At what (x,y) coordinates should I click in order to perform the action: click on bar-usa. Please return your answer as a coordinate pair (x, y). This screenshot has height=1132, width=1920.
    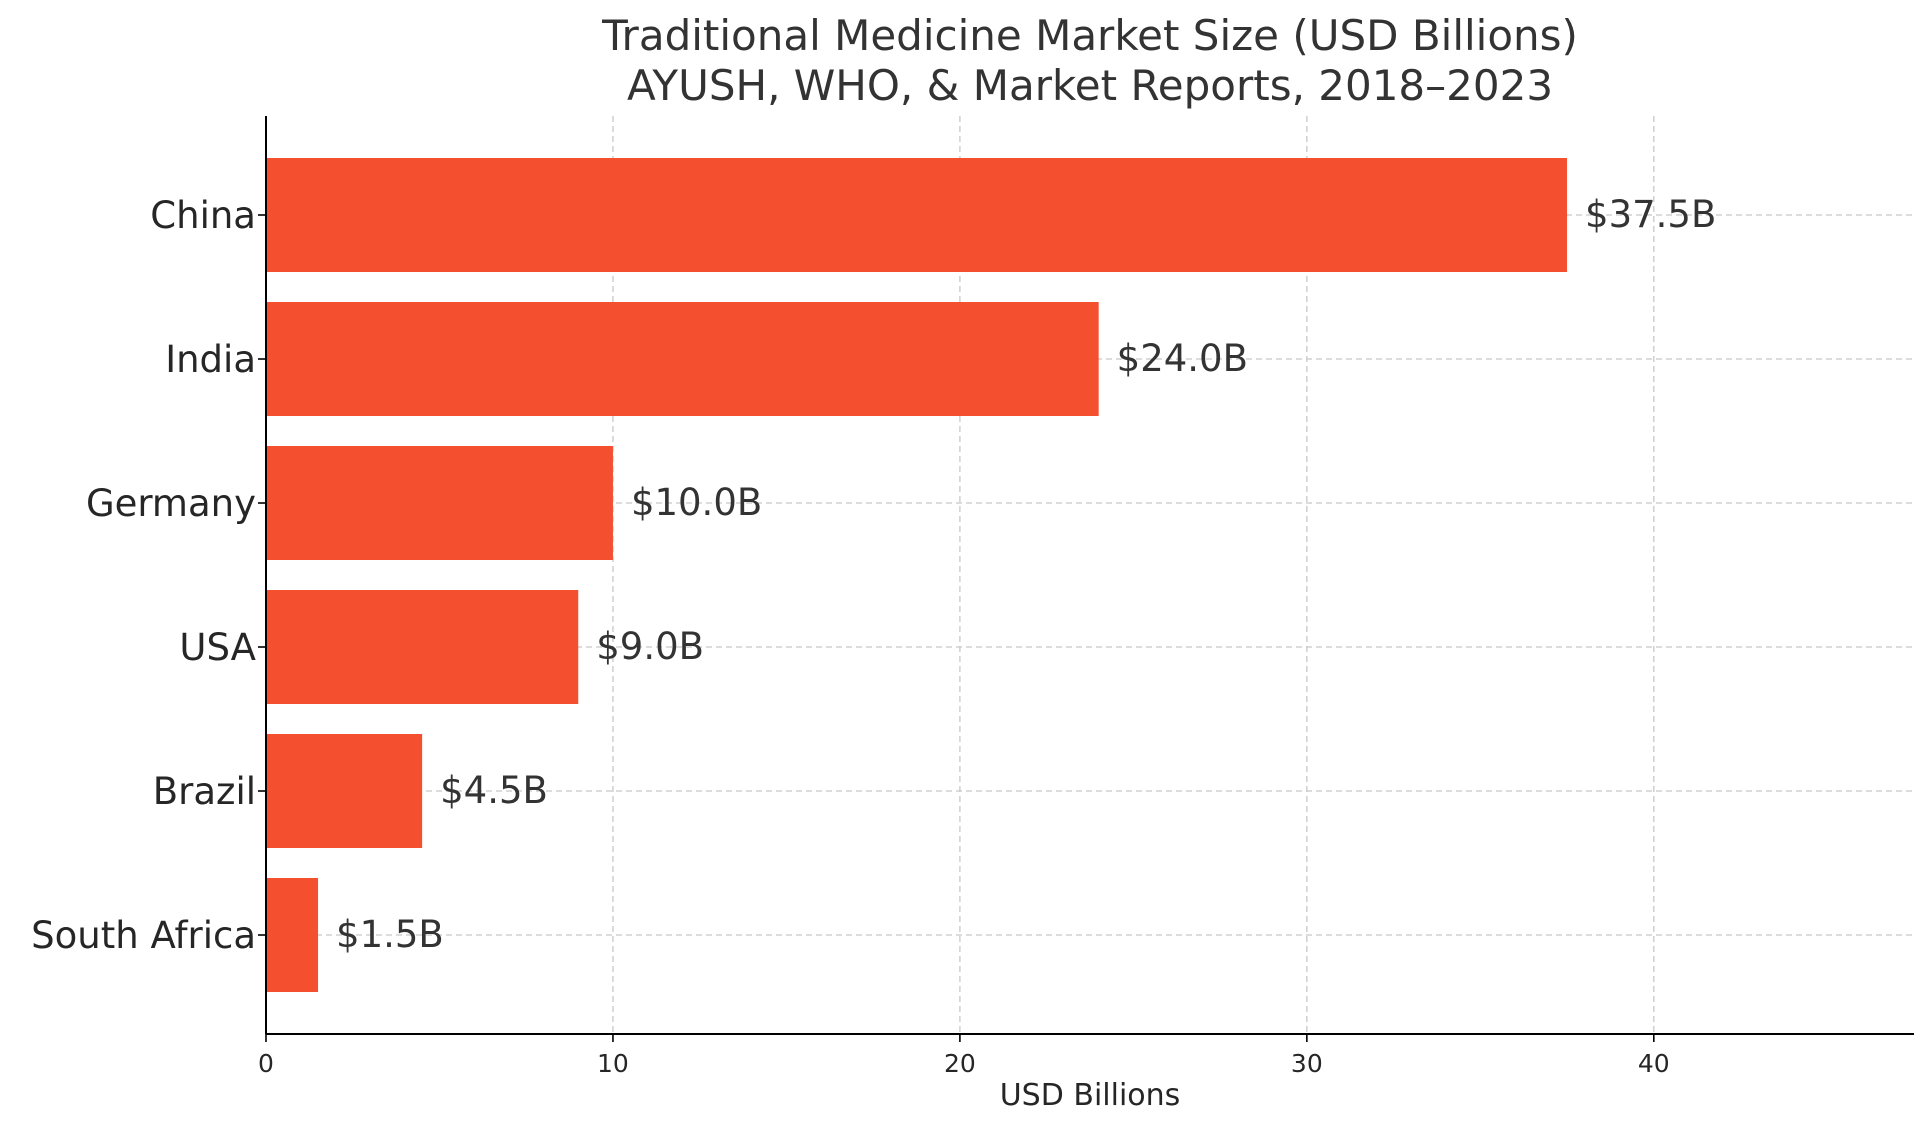
    Looking at the image, I should click on (422, 647).